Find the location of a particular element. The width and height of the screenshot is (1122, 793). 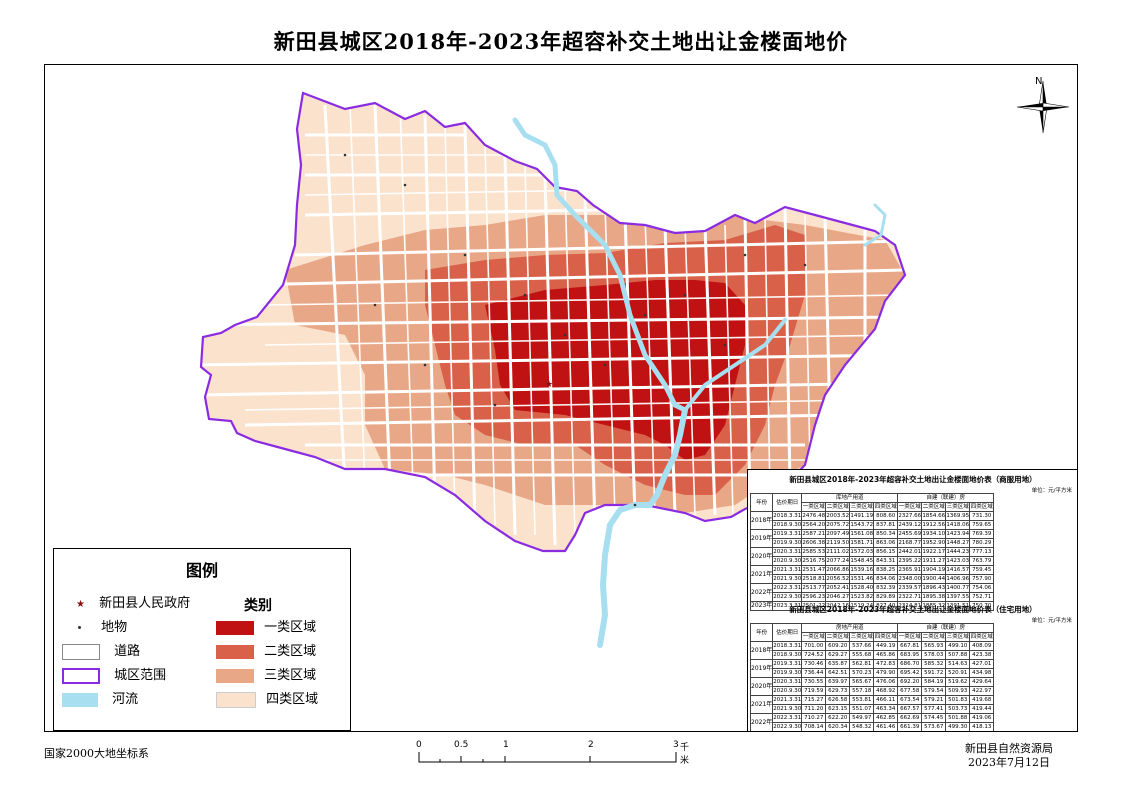

cell-price: 2322.71 is located at coordinates (910, 597).